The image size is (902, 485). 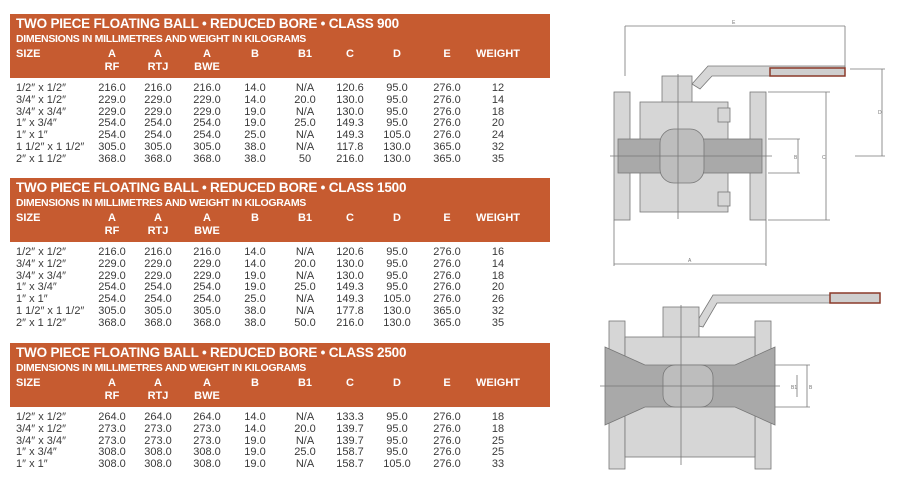 I want to click on cell-c: 158.7, so click(x=350, y=464).